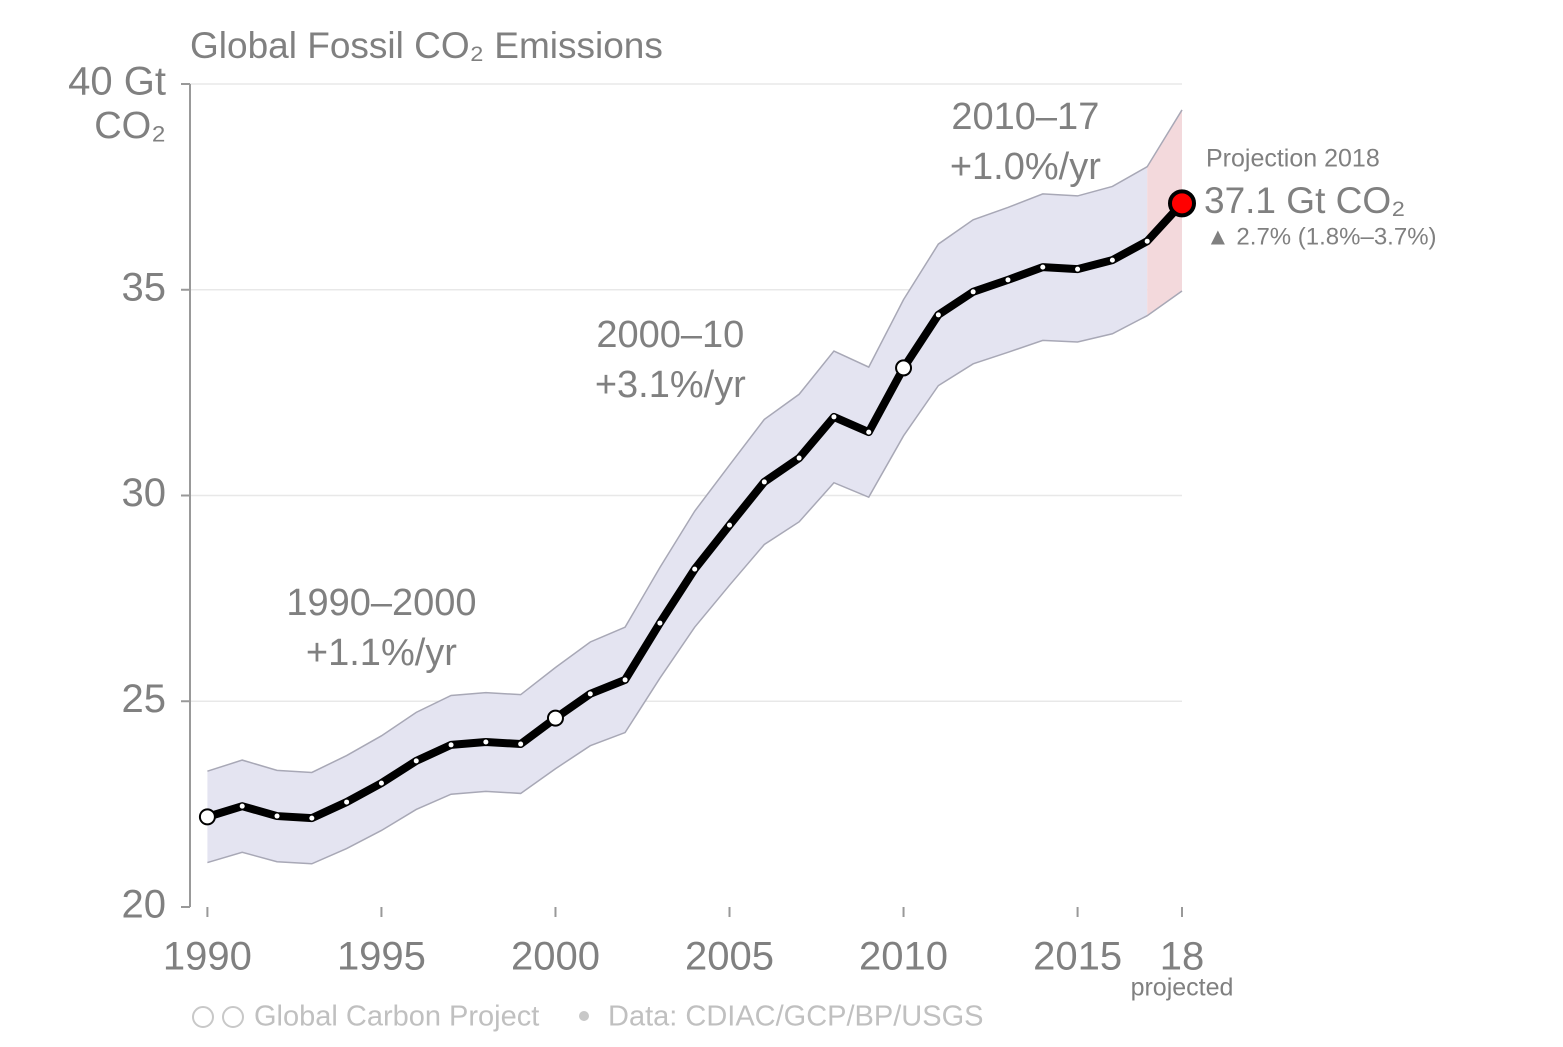 The image size is (1563, 1047). What do you see at coordinates (207, 957) in the screenshot?
I see `x-tick-label: 1990` at bounding box center [207, 957].